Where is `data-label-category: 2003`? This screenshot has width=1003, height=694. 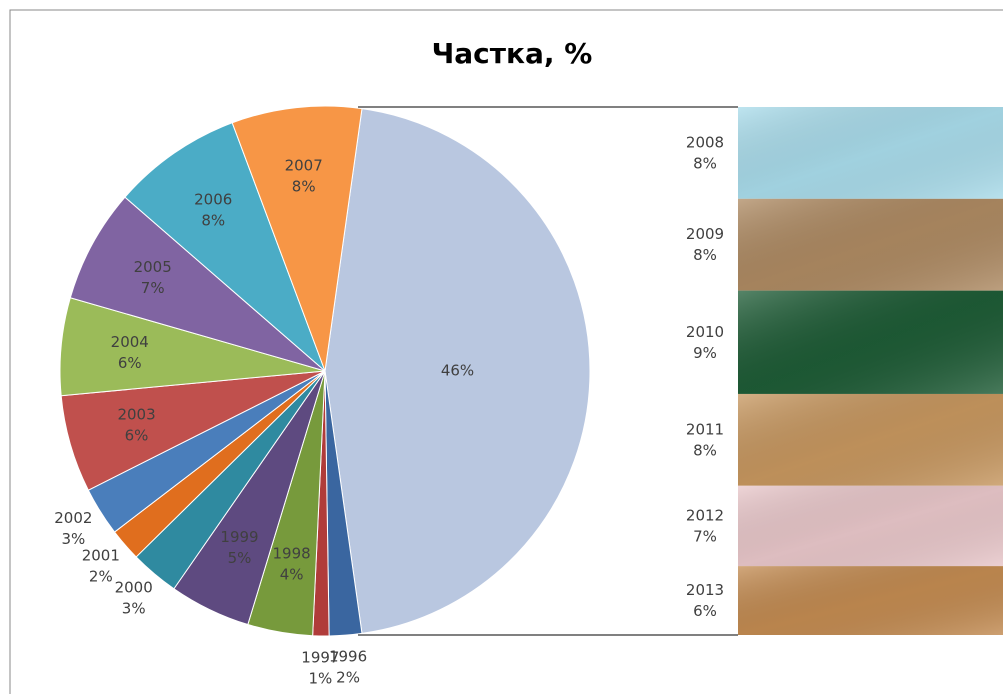
data-label-category: 2003 is located at coordinates (136, 415).